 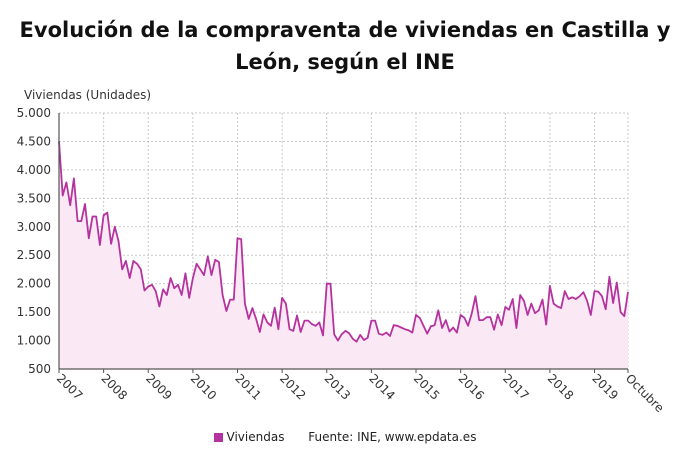 What do you see at coordinates (337, 386) in the screenshot?
I see `x-tick-label: 2013` at bounding box center [337, 386].